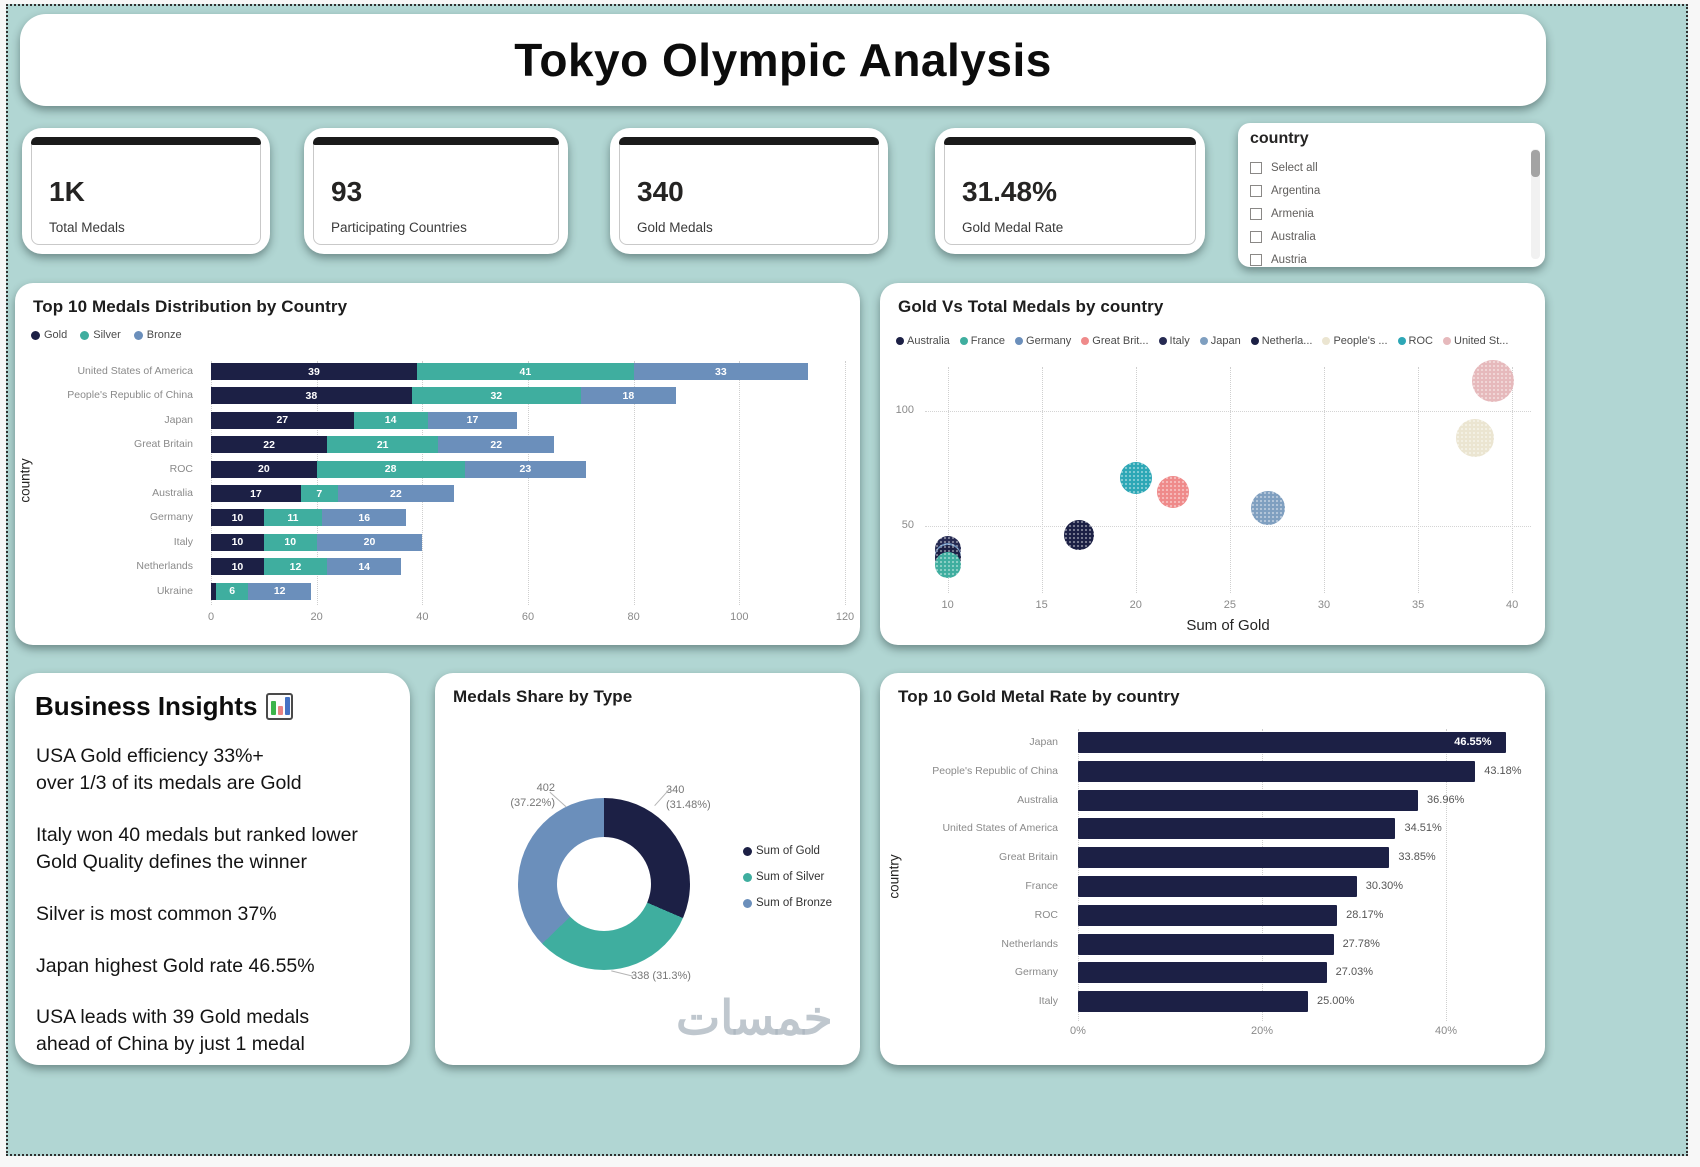 The width and height of the screenshot is (1700, 1167). What do you see at coordinates (525, 371) in the screenshot?
I see `bar-segment-silver: 41` at bounding box center [525, 371].